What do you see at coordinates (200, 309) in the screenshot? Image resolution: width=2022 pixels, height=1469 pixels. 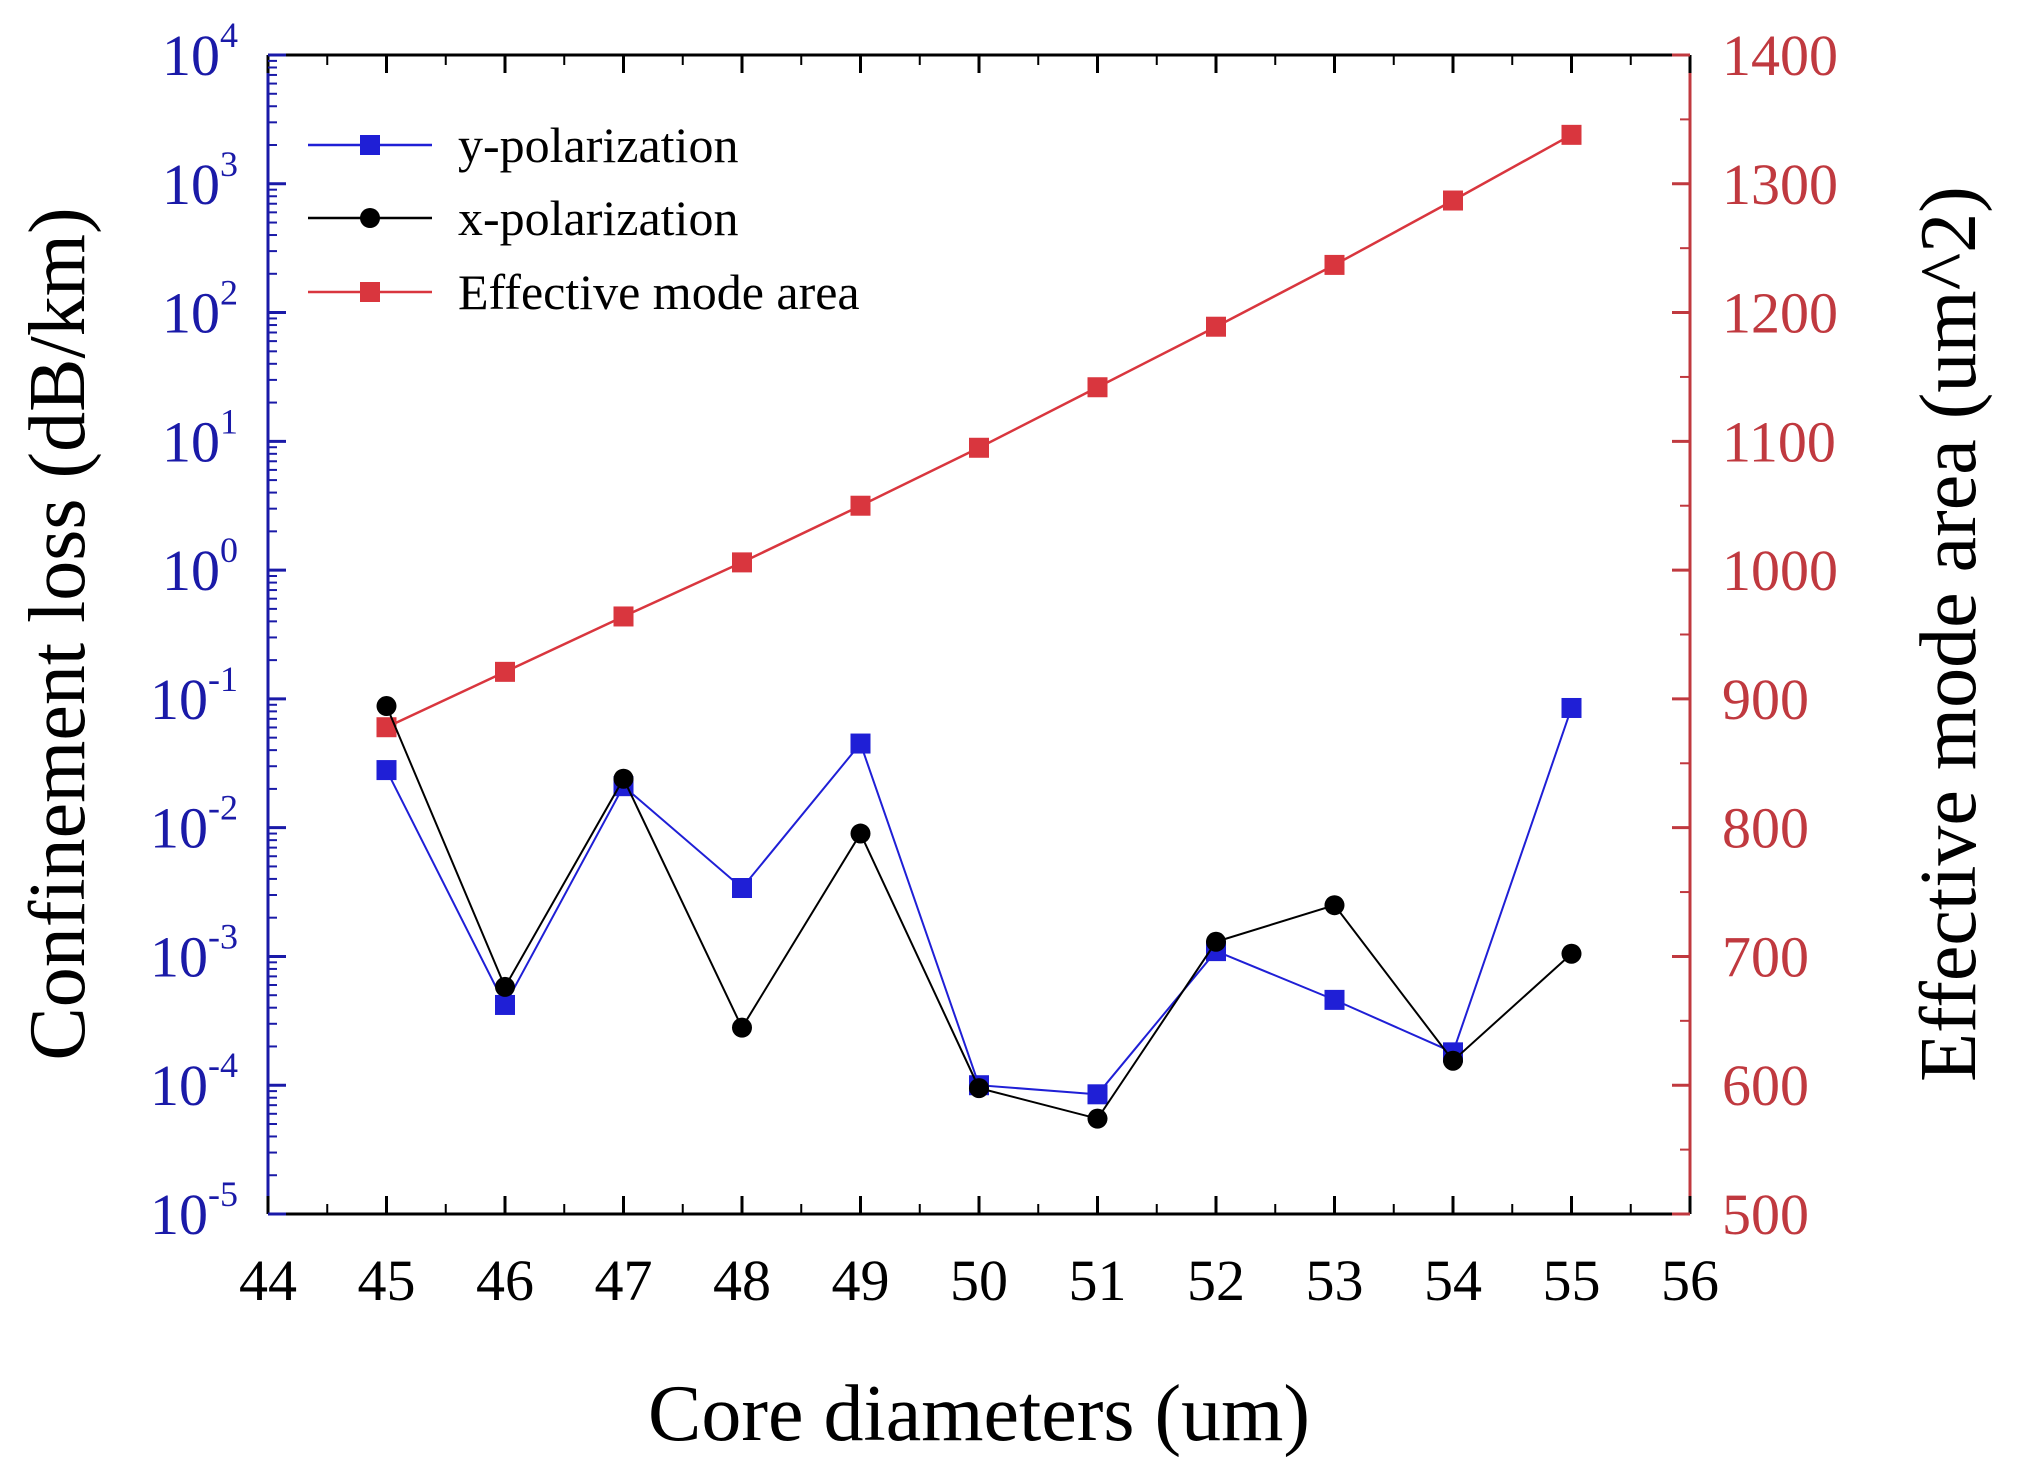 I see `left-tick-label: 10²` at bounding box center [200, 309].